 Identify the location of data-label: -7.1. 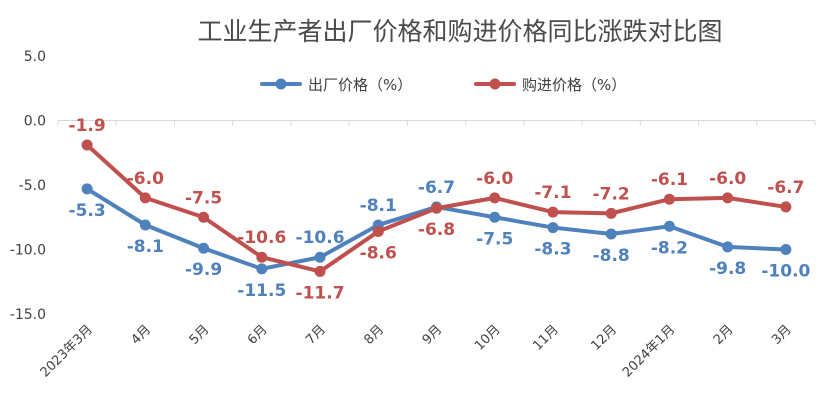
(552, 193).